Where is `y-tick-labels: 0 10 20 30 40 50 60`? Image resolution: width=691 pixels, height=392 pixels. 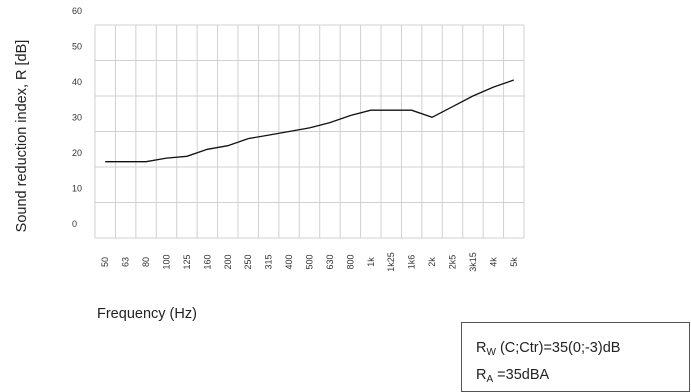 y-tick-labels: 0 10 20 30 40 50 60 is located at coordinates (77, 117).